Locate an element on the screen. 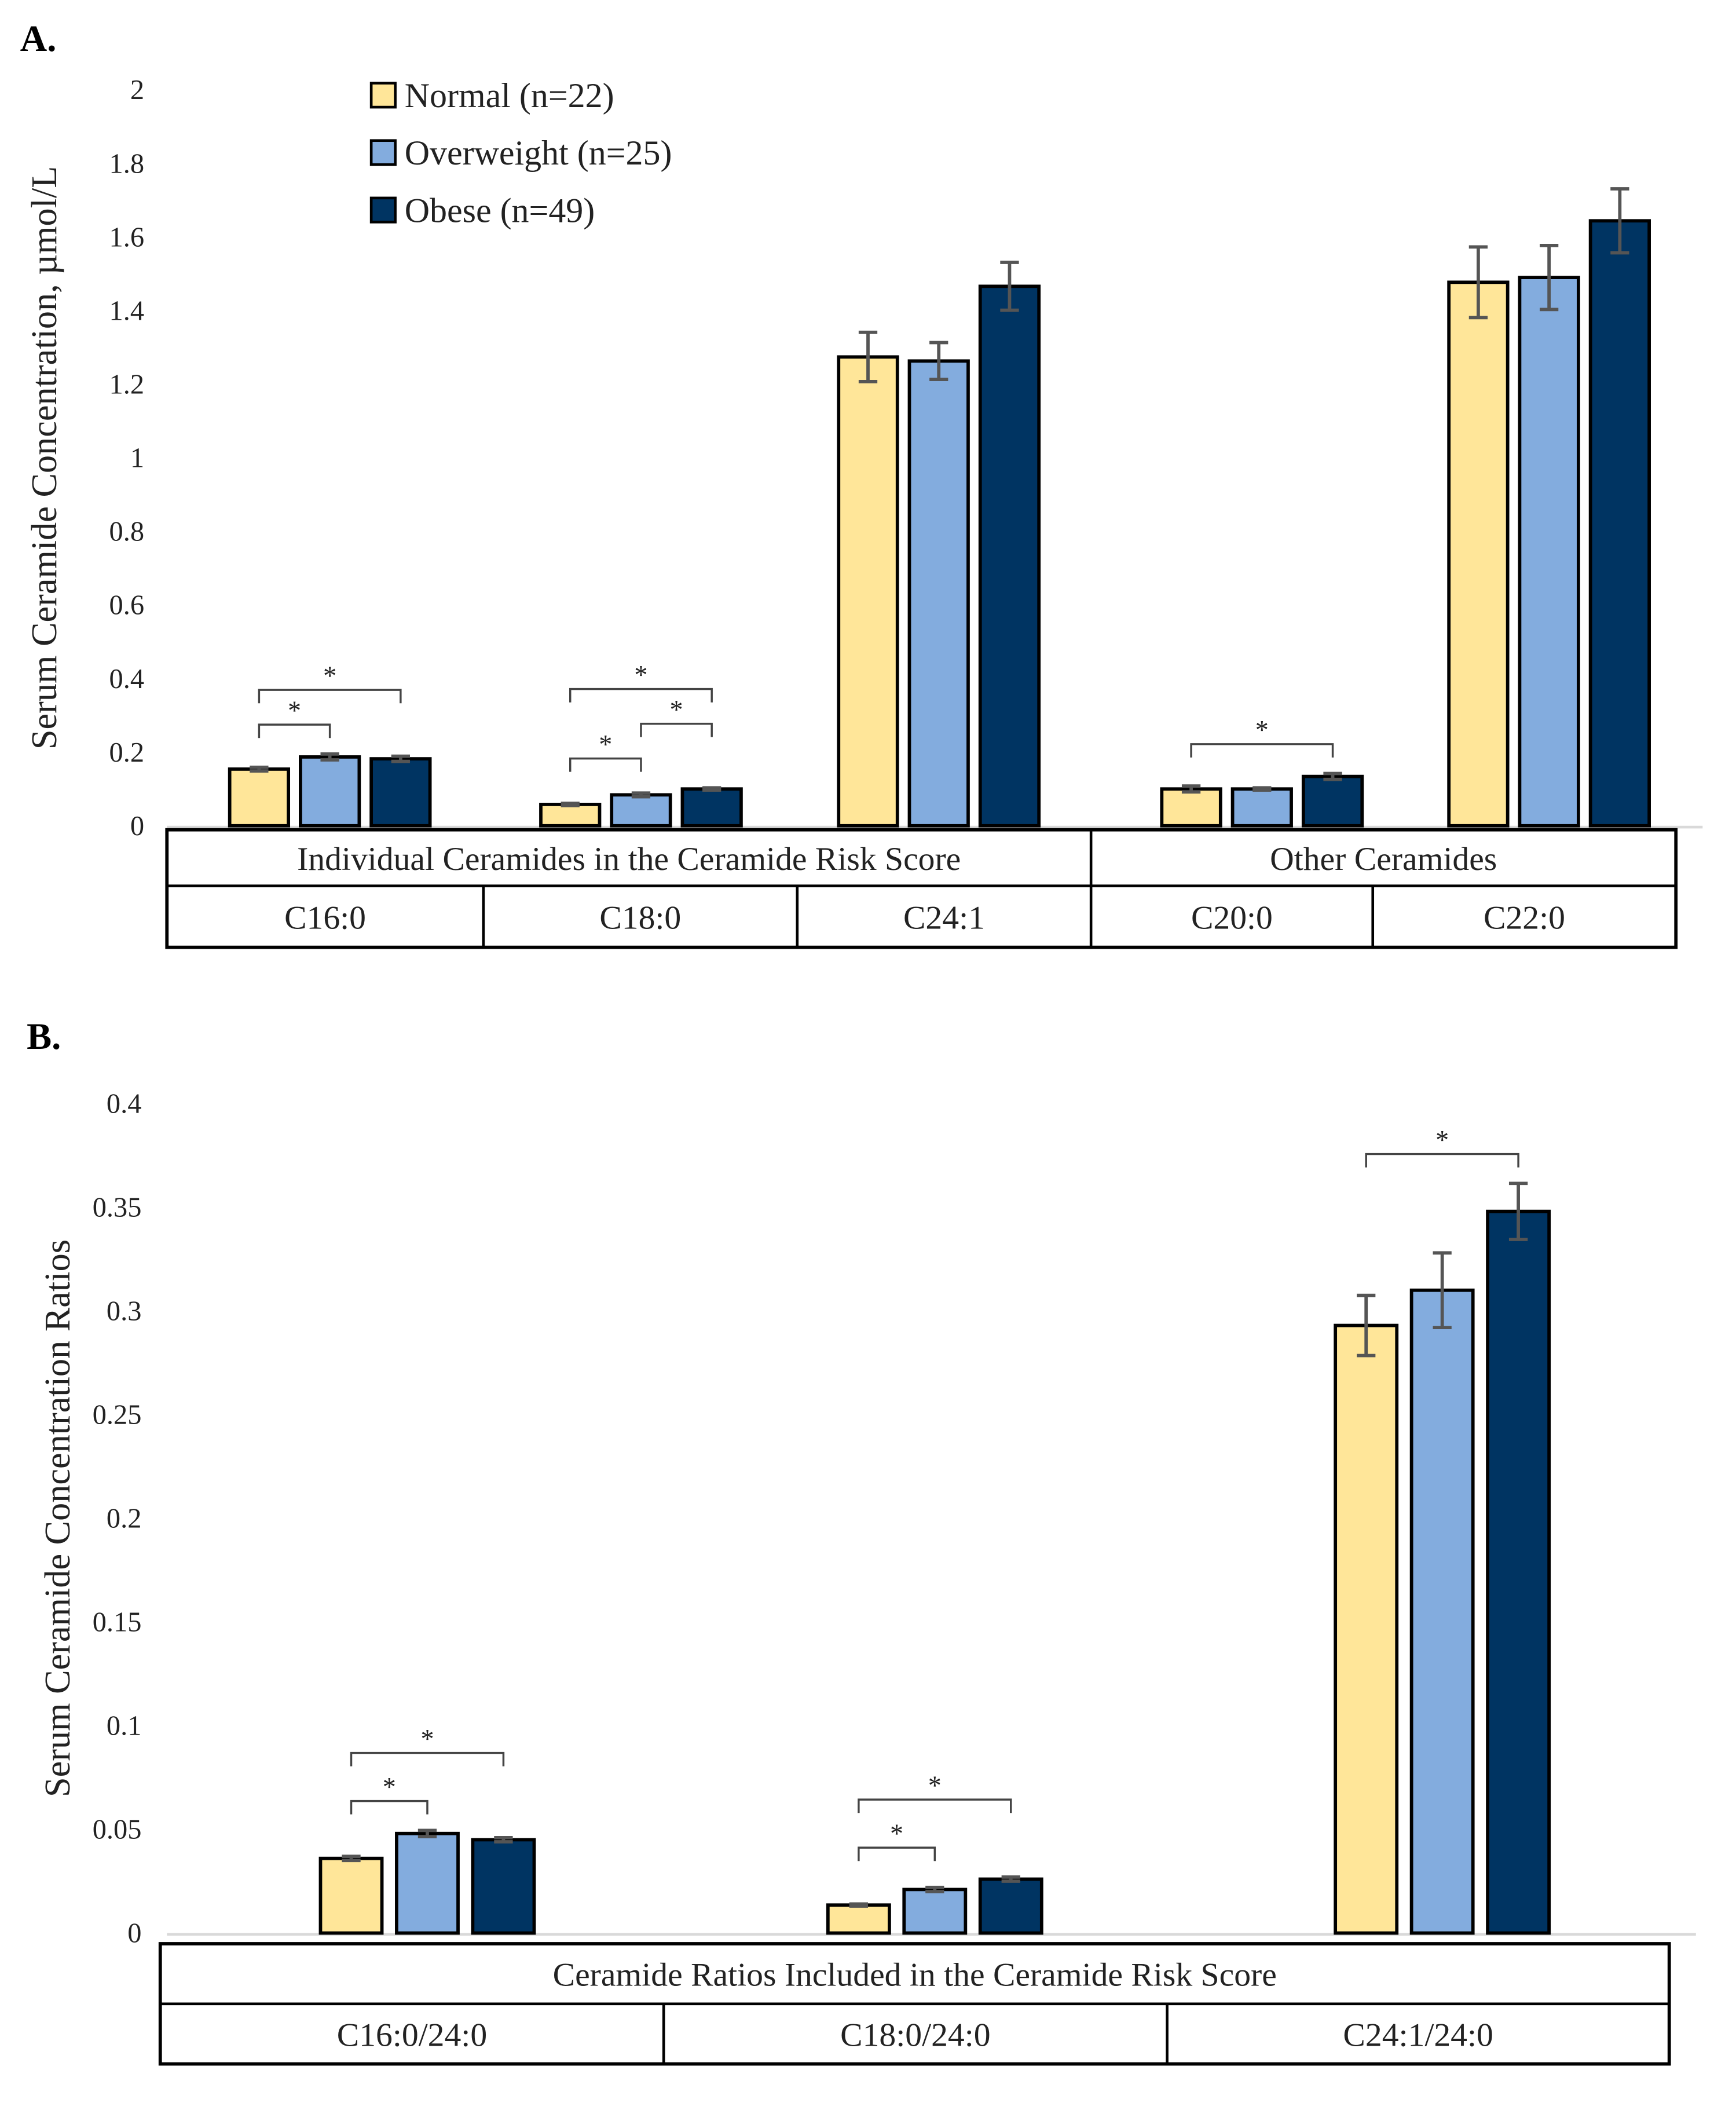 The image size is (1736, 2103). legend-item-normal: Normal (n=22) is located at coordinates (491, 96).